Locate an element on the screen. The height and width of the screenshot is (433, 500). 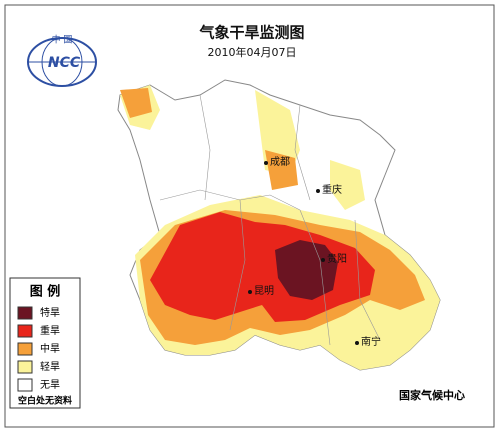
title: 气象干旱监测图 is located at coordinates (251, 33).